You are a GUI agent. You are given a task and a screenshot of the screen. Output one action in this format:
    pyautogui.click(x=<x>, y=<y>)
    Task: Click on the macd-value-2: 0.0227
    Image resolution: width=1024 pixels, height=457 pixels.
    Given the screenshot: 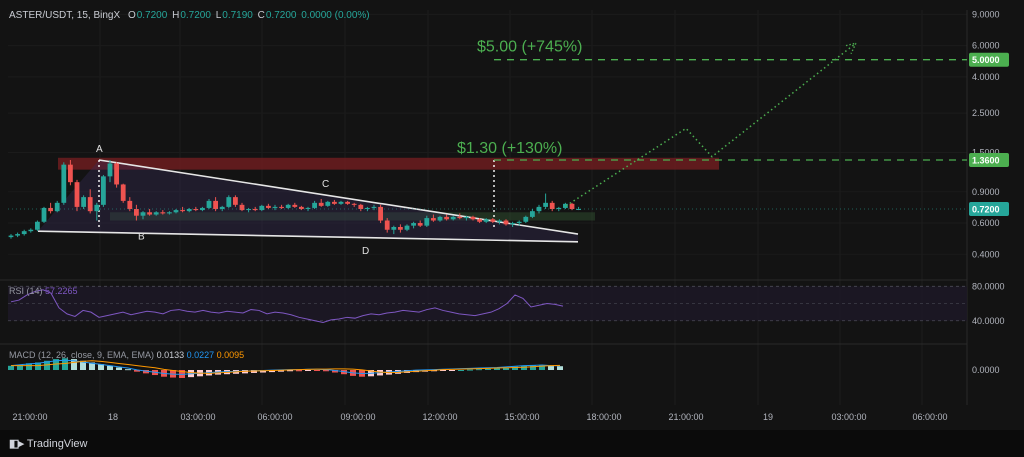 What is the action you would take?
    pyautogui.click(x=200, y=355)
    